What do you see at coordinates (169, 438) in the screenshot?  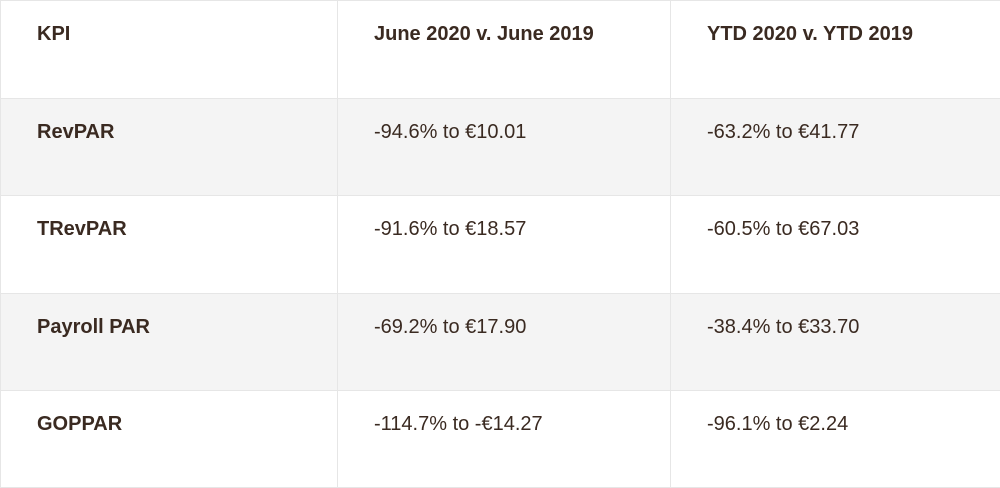 I see `kpi-name-cell: GOPPAR` at bounding box center [169, 438].